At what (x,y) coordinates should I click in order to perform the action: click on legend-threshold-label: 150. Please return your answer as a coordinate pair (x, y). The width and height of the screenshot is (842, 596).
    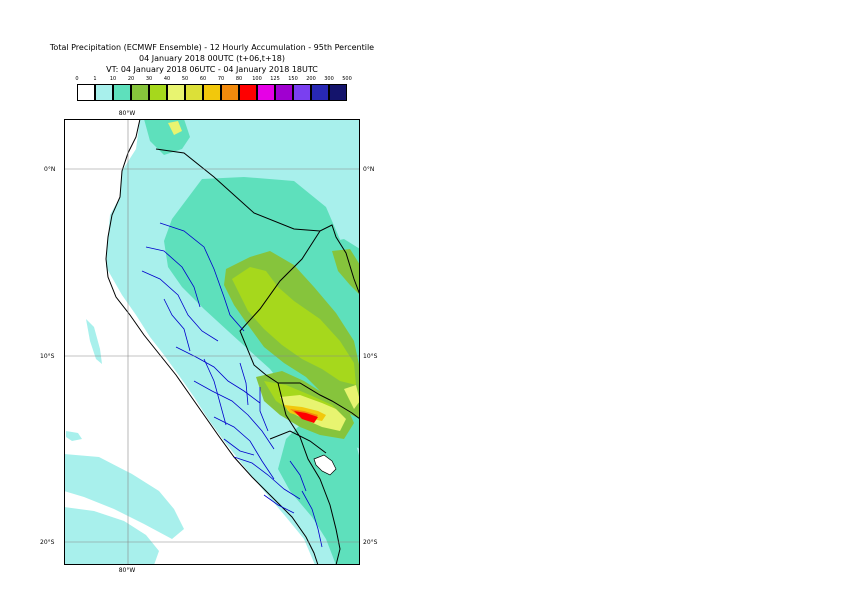
    Looking at the image, I should click on (293, 79).